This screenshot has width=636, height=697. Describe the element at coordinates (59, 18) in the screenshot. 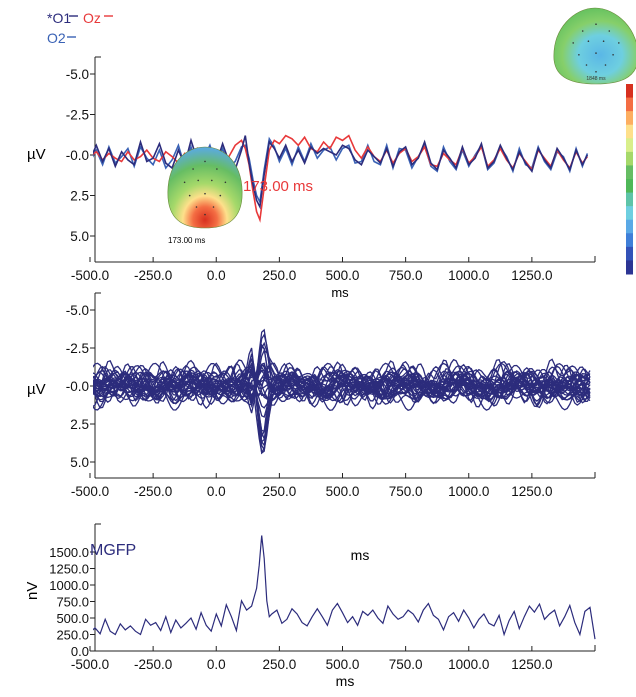

I see `legend-o1: *O1` at that location.